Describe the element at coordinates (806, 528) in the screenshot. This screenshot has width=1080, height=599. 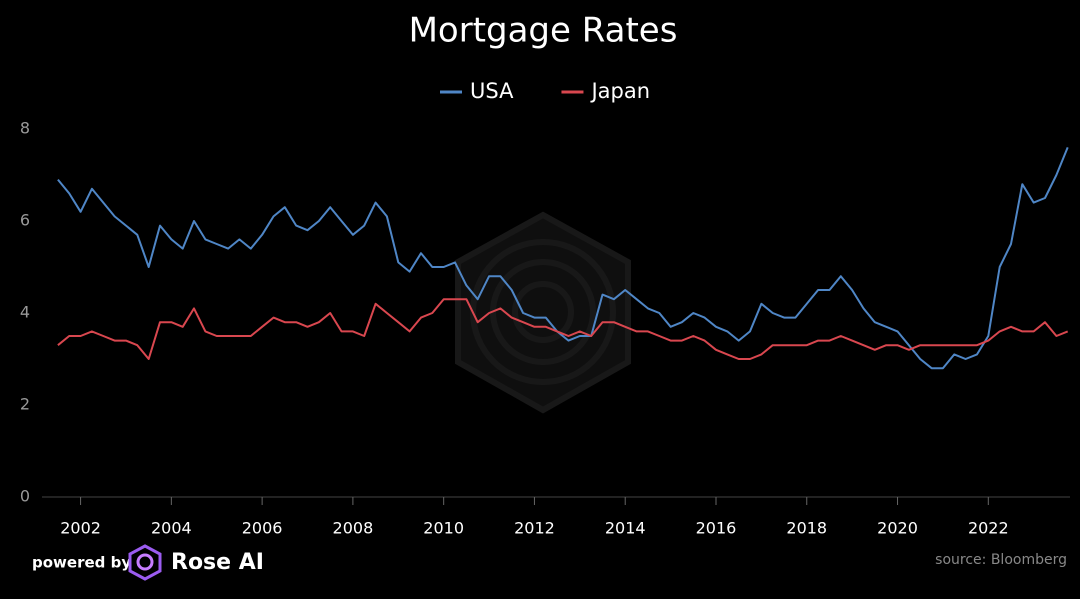
I see `x-tick-label: 2018` at that location.